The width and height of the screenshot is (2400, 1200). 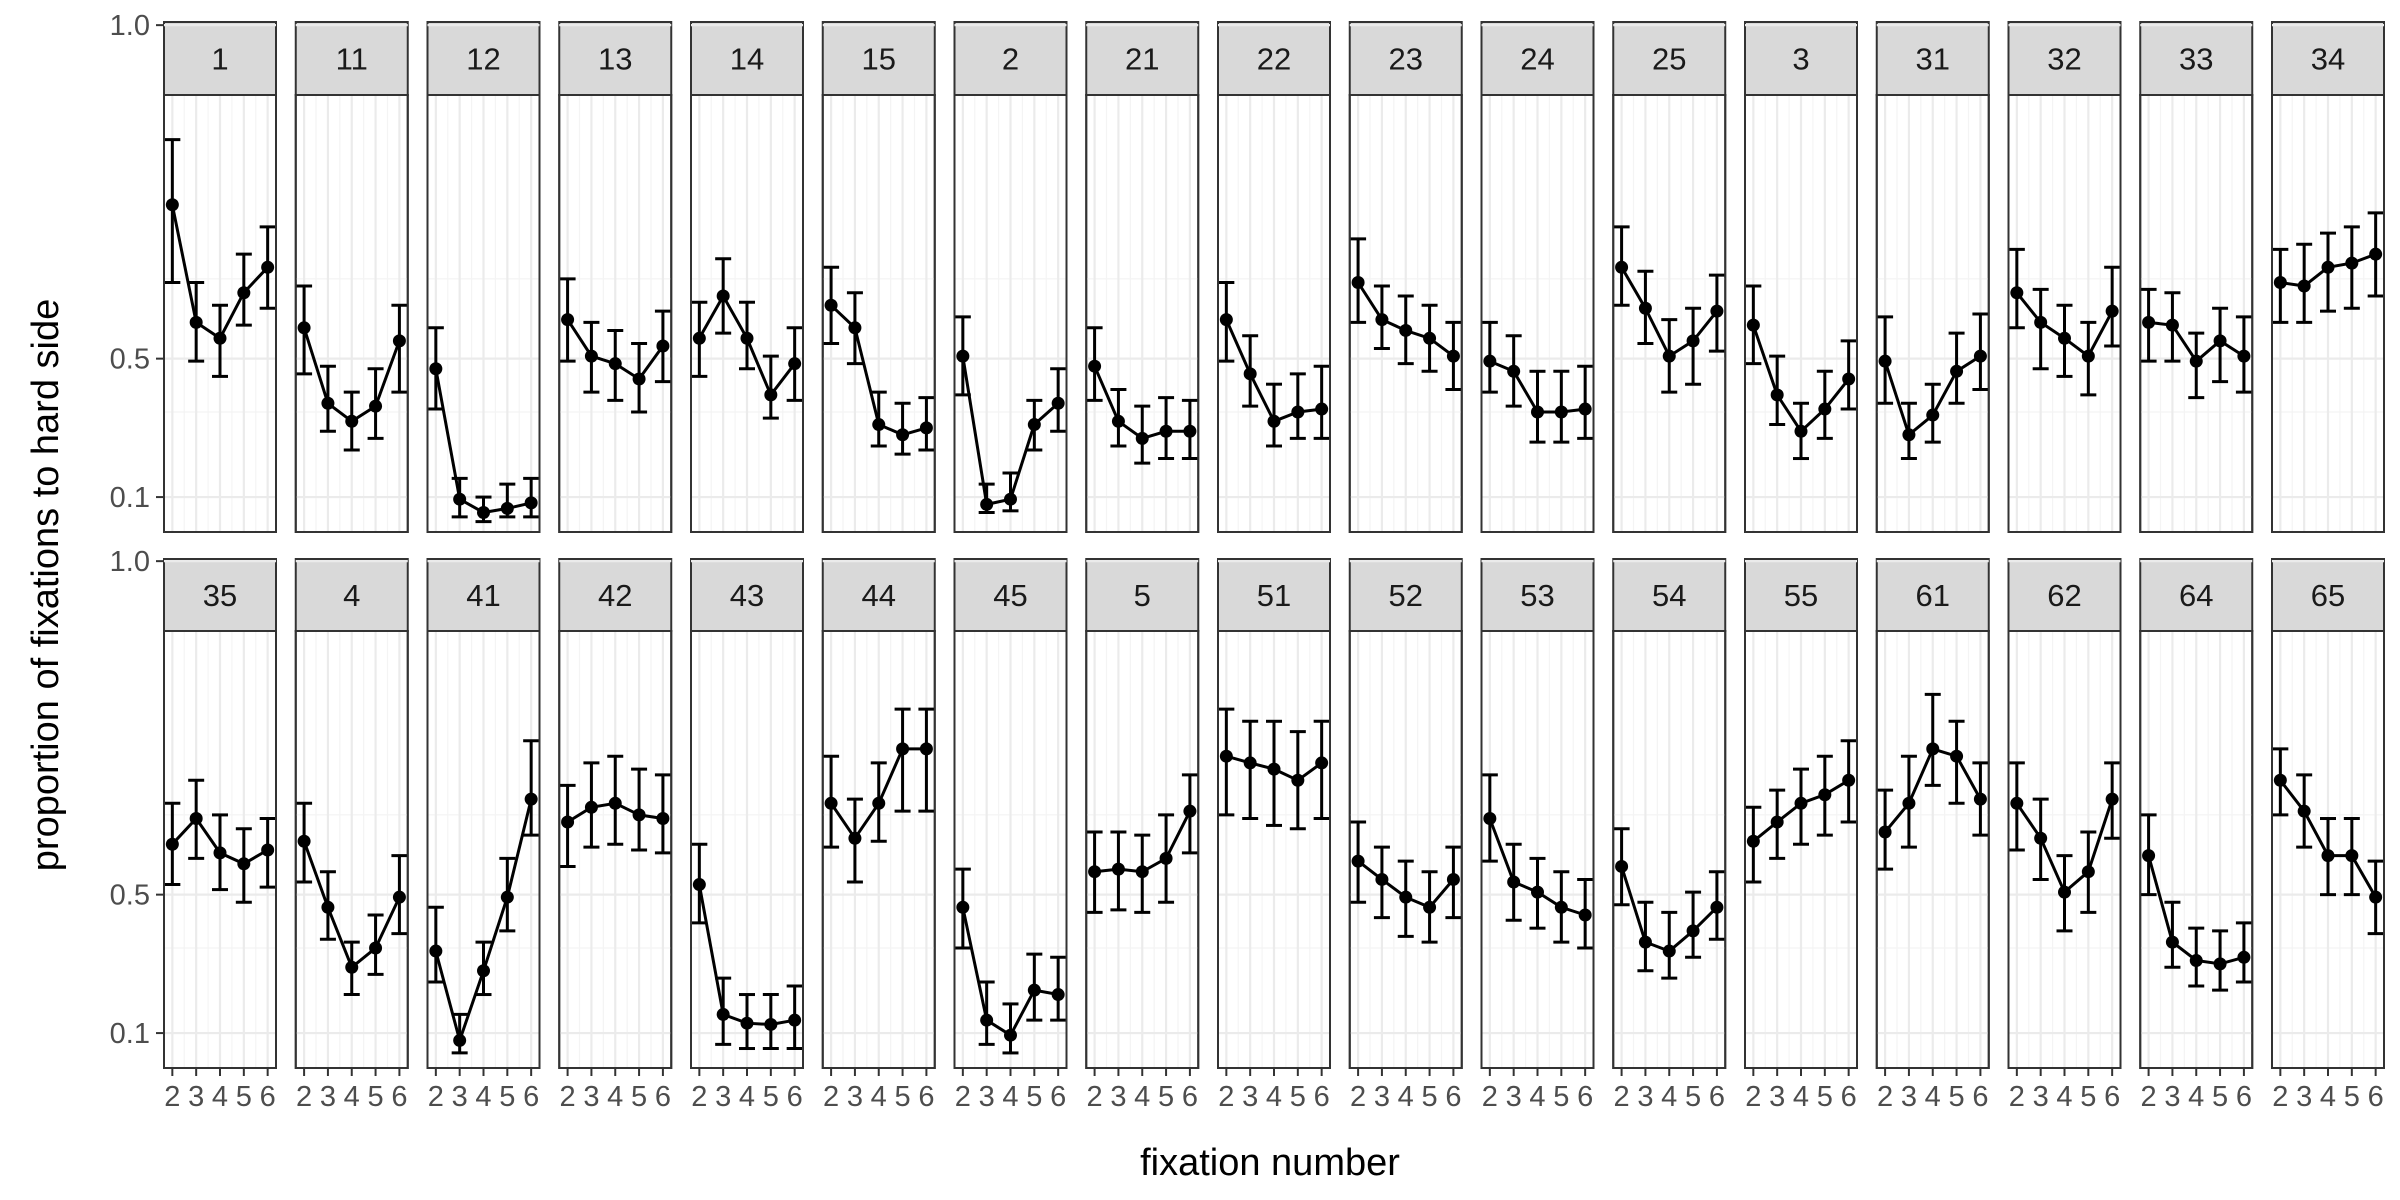 I want to click on facet-panel: 51 2 3 4 5 6, so click(x=1274, y=835).